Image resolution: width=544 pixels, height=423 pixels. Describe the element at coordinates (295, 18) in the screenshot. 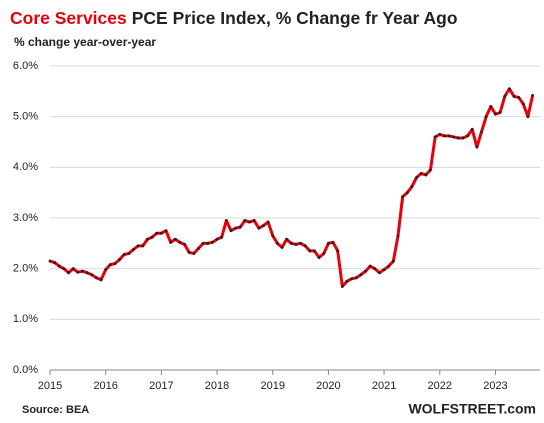

I see `title-main: PCE Price Index, % Change fr Year Ago` at that location.